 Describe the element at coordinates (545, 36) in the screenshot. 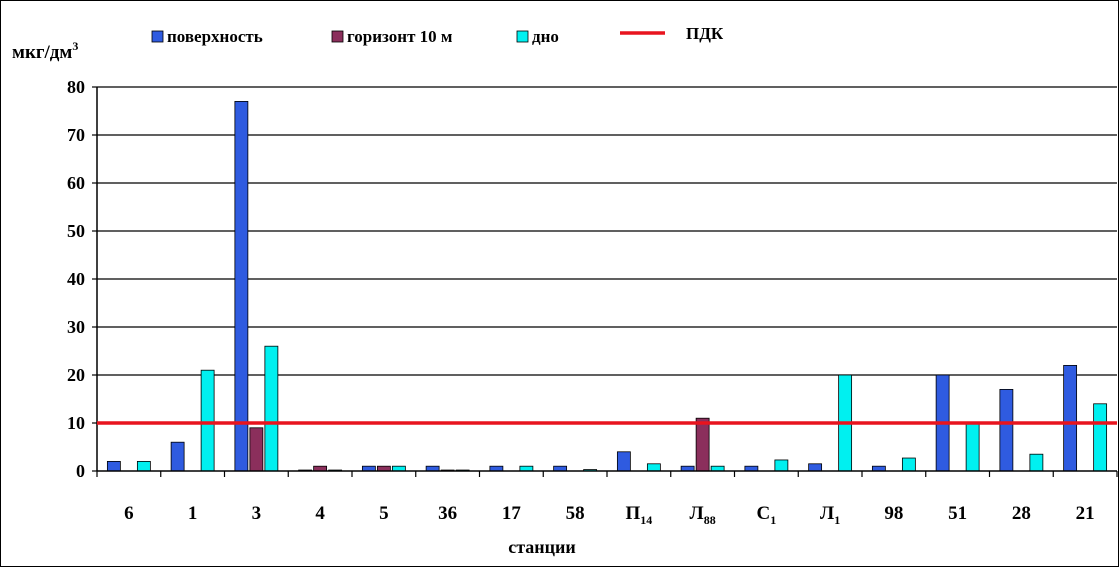

I see `legend-label: дно` at that location.